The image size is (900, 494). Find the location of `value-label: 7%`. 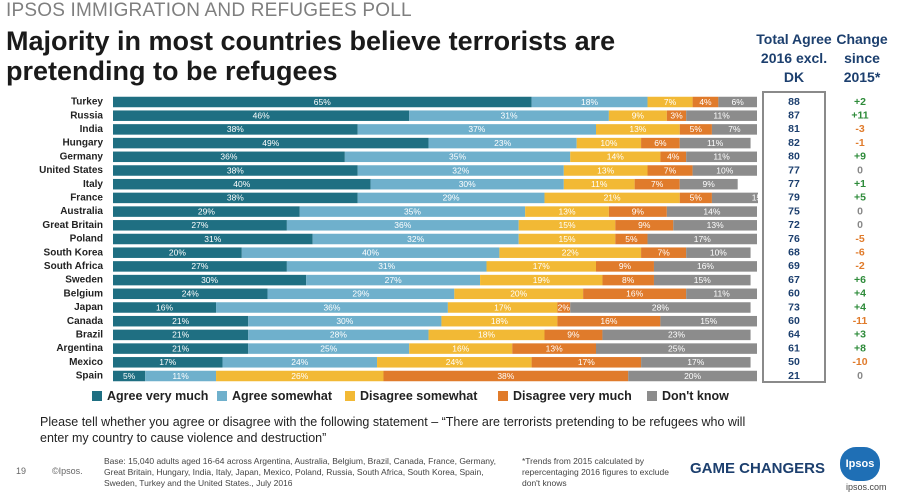

value-label: 7% is located at coordinates (670, 170).